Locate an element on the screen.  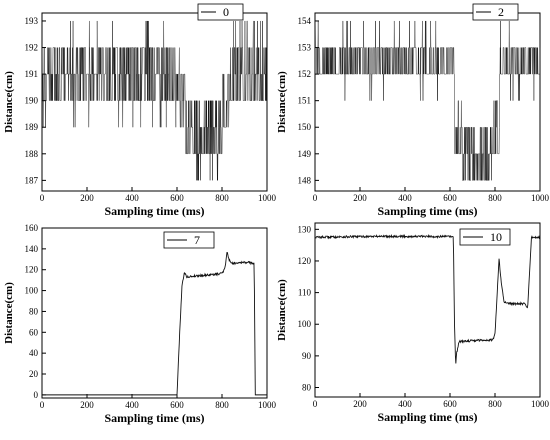
y-tick-label: 60 is located at coordinates (34, 332).